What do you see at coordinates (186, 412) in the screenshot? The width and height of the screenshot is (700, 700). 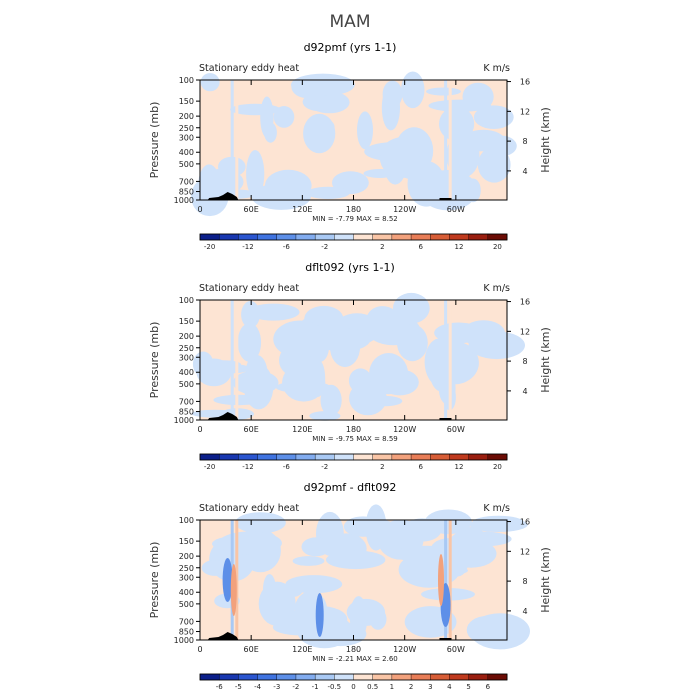 I see `y-tick-label: 850` at bounding box center [186, 412].